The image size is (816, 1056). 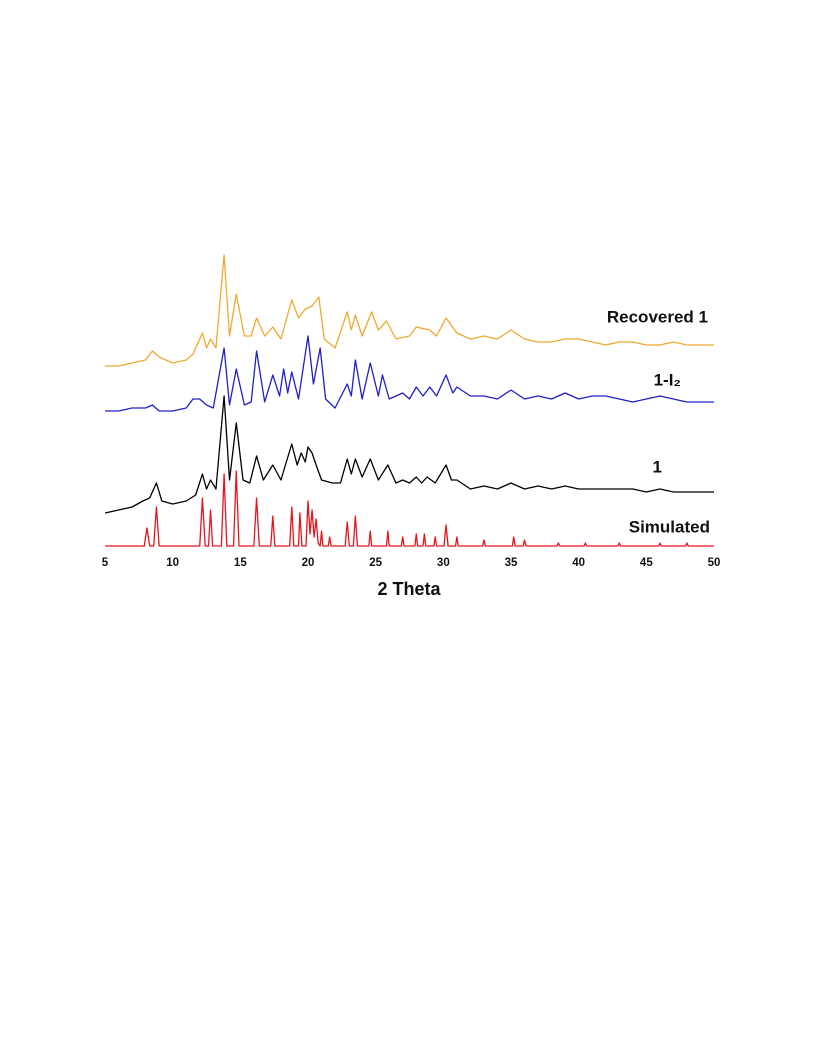 I want to click on series-label: Recovered 1, so click(x=657, y=316).